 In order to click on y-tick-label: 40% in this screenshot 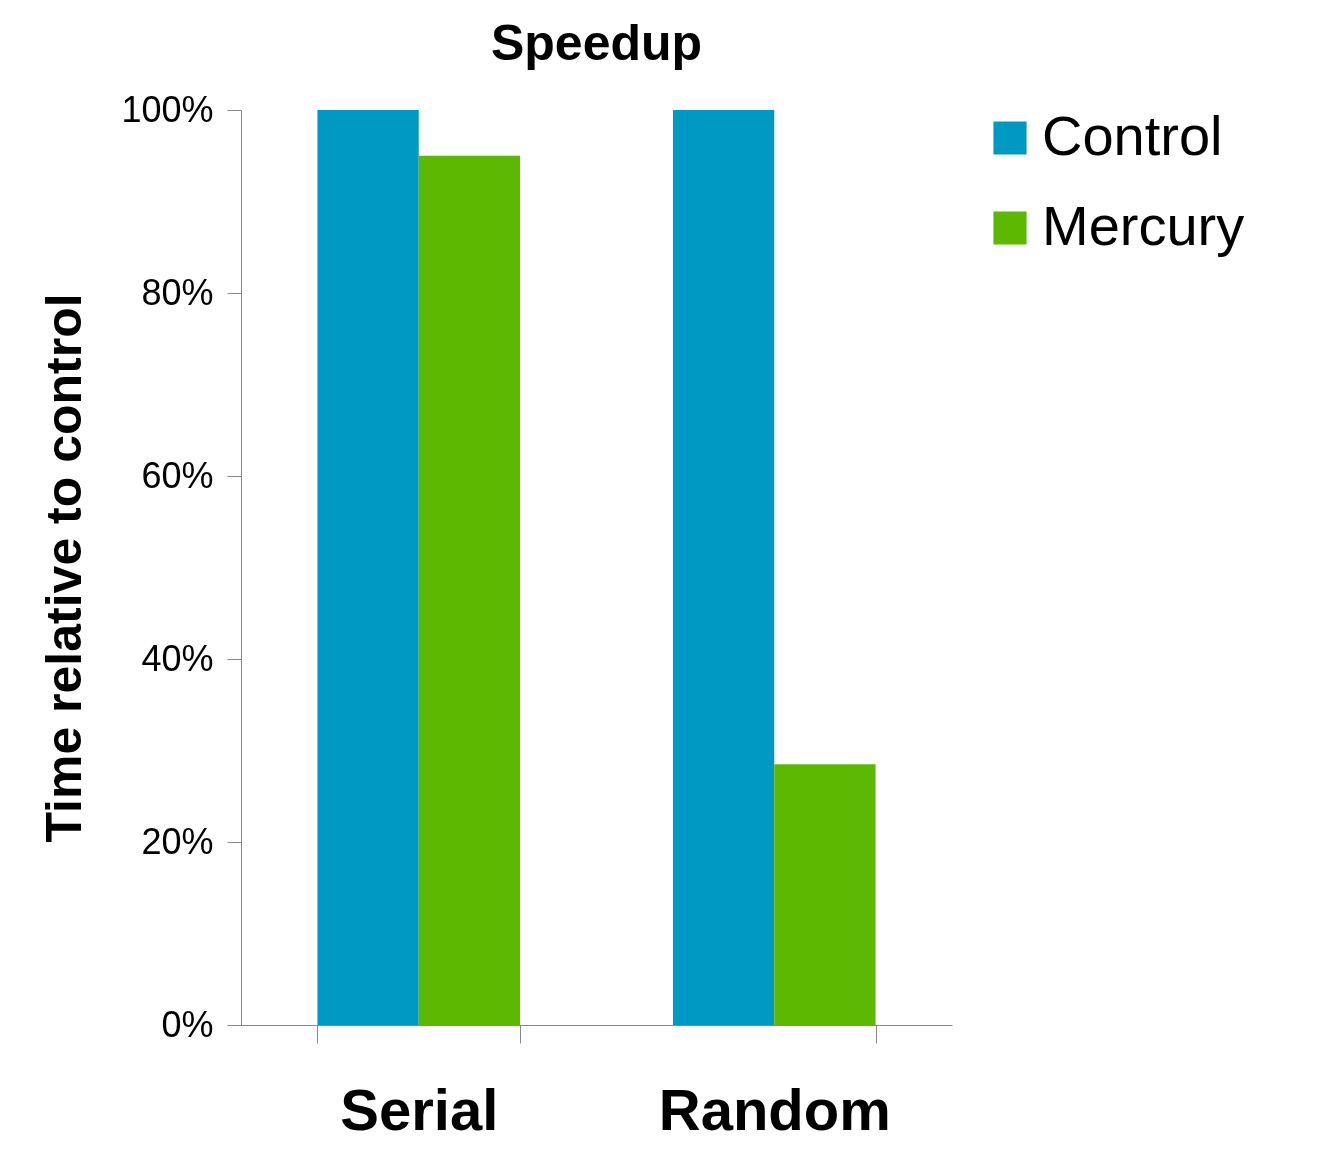, I will do `click(177, 658)`.